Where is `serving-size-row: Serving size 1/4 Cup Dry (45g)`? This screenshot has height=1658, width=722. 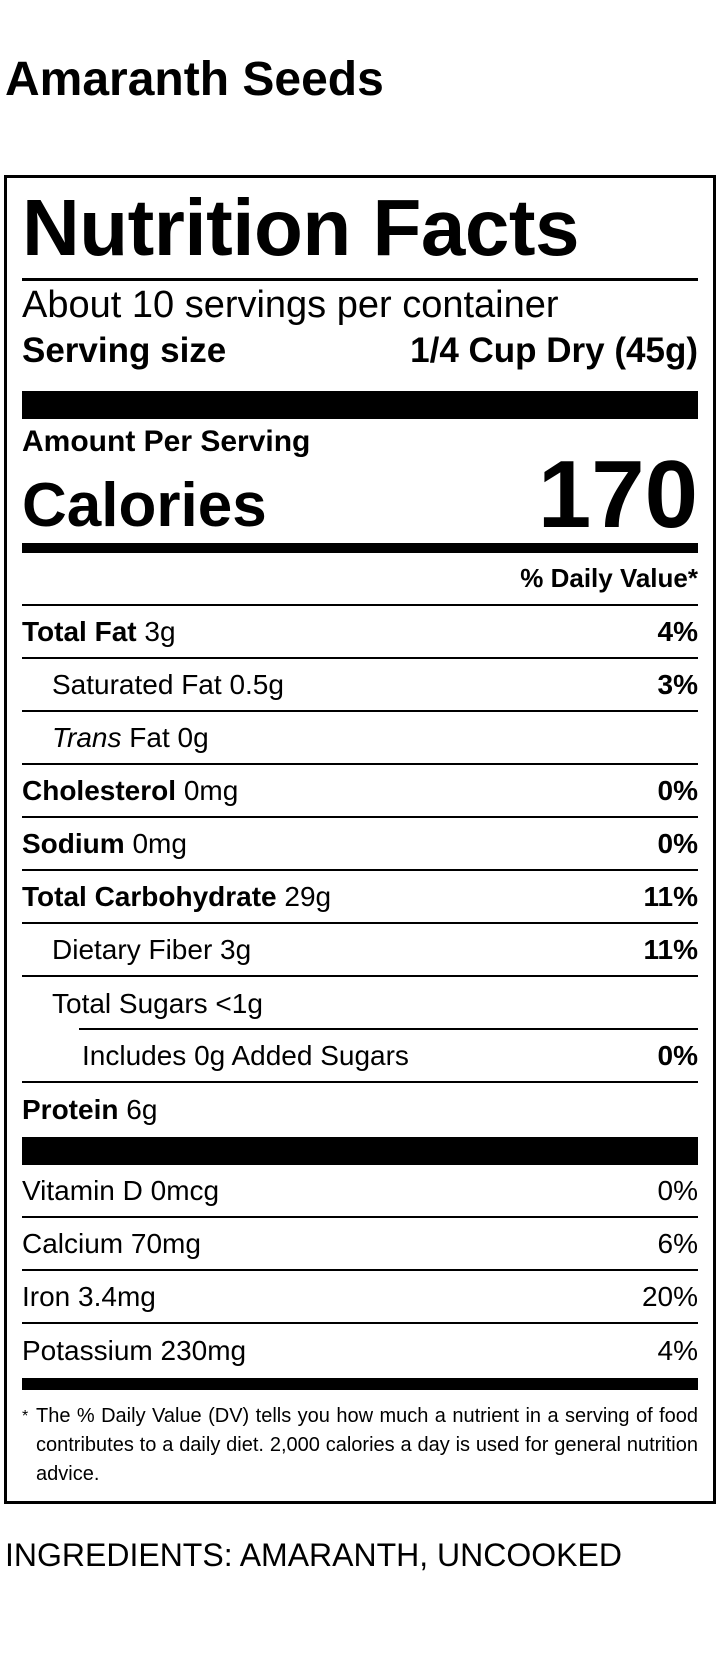
serving-size-row: Serving size 1/4 Cup Dry (45g) is located at coordinates (360, 358).